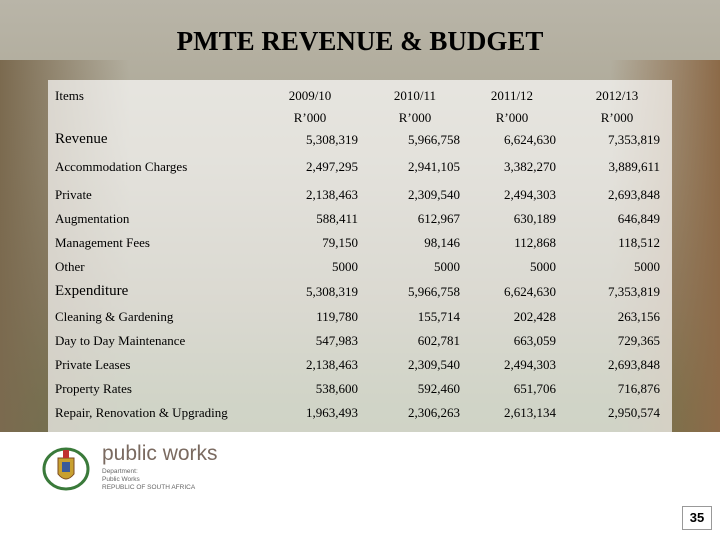 This screenshot has width=720, height=540. Describe the element at coordinates (141, 412) in the screenshot. I see `row-label: Repair, Renovation & Upgrading` at that location.